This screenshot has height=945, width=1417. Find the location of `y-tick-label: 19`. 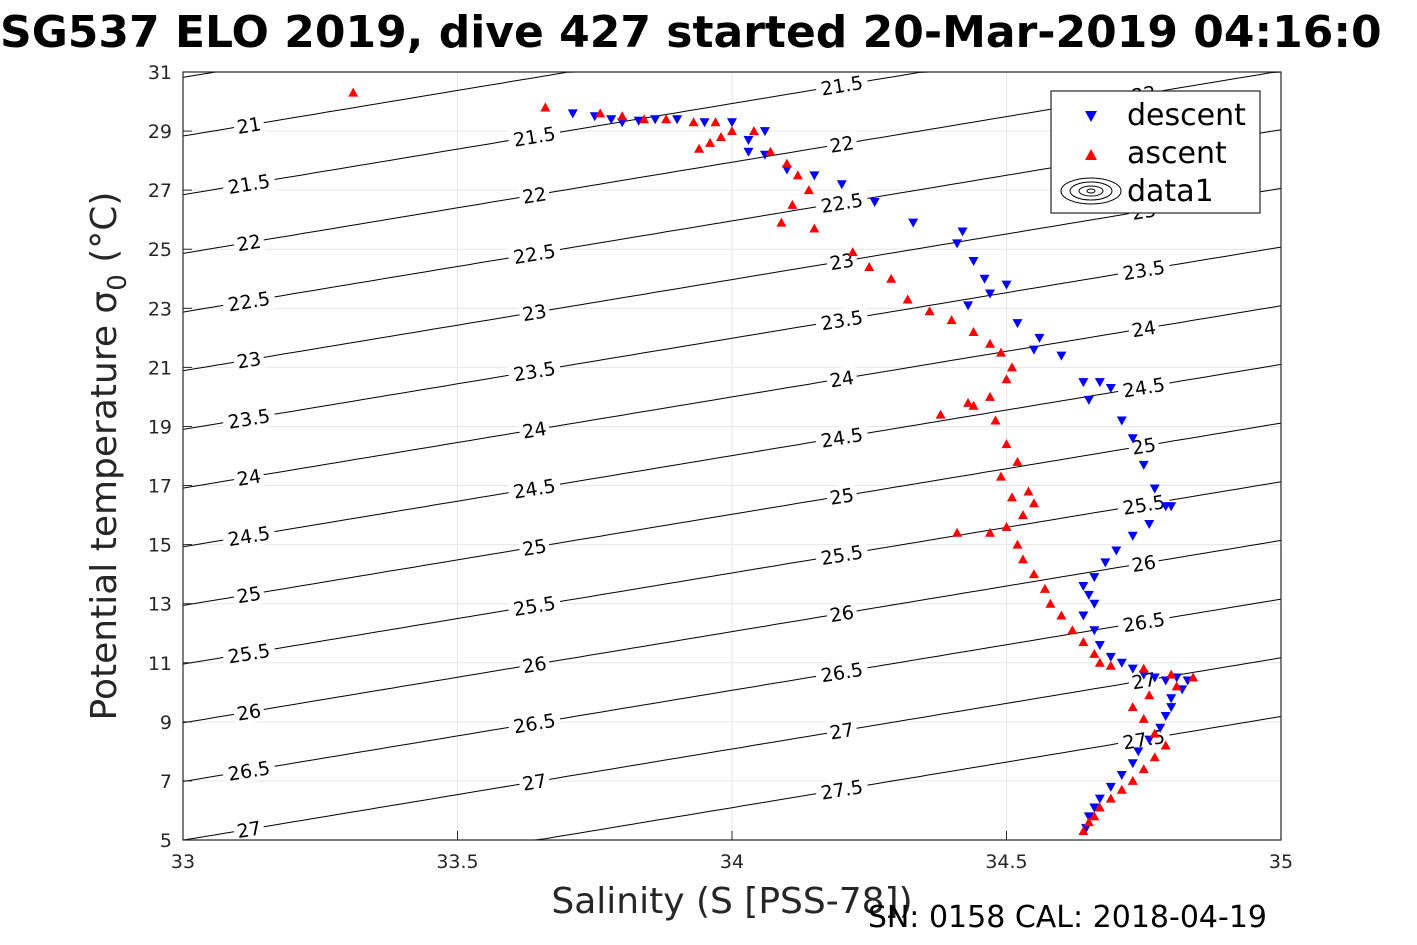

y-tick-label: 19 is located at coordinates (160, 427).